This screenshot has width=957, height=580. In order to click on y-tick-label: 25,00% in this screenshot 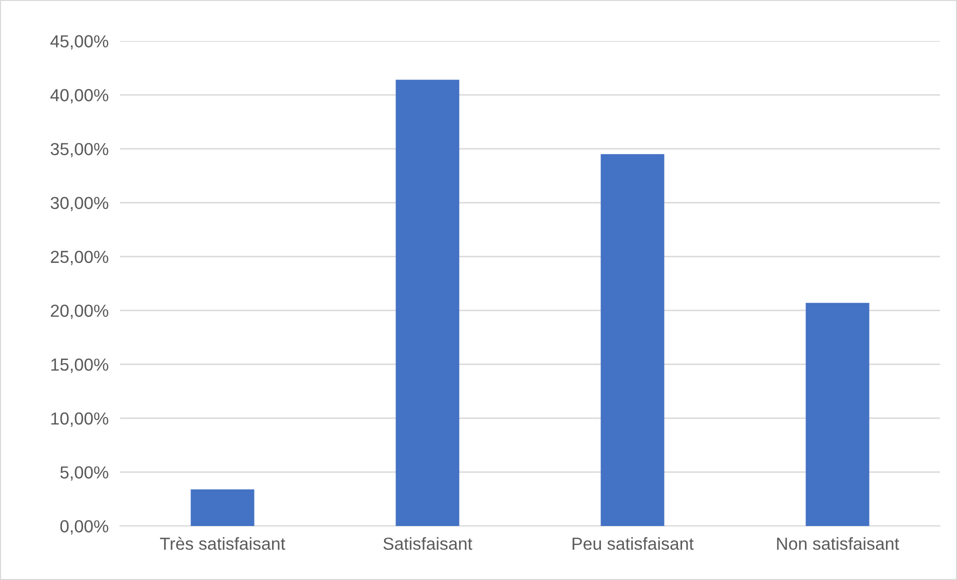, I will do `click(79, 258)`.